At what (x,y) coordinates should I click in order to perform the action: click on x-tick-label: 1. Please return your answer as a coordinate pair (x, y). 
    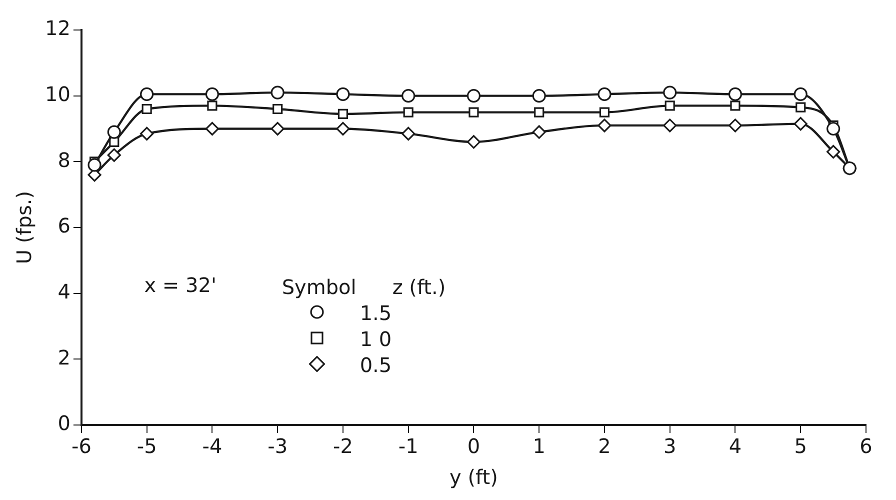
    Looking at the image, I should click on (539, 446).